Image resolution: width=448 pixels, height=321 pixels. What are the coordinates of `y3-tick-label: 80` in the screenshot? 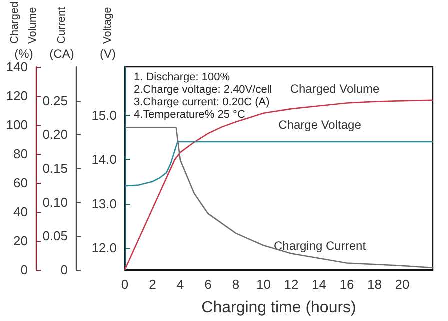 It's located at (21, 154).